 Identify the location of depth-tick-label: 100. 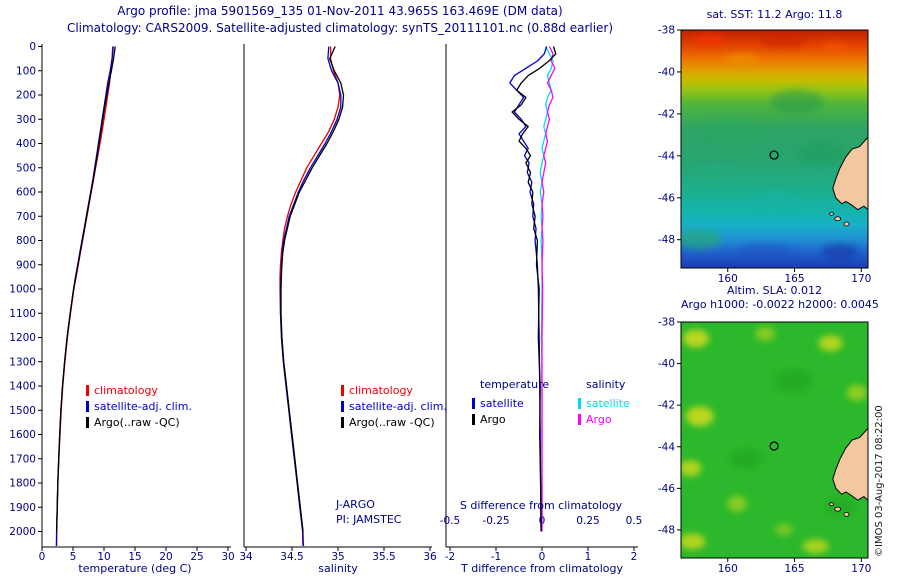
(26, 71).